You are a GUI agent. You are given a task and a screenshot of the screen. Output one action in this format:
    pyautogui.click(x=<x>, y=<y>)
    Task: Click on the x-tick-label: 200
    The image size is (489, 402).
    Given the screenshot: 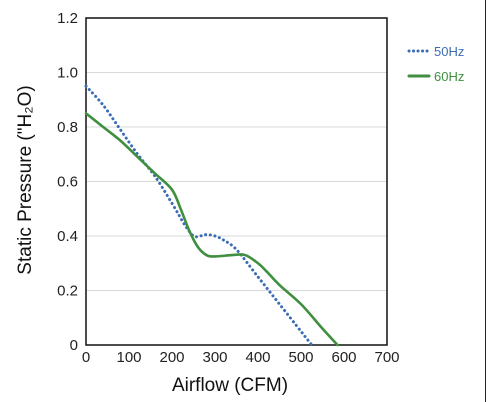 What is the action you would take?
    pyautogui.click(x=171, y=357)
    